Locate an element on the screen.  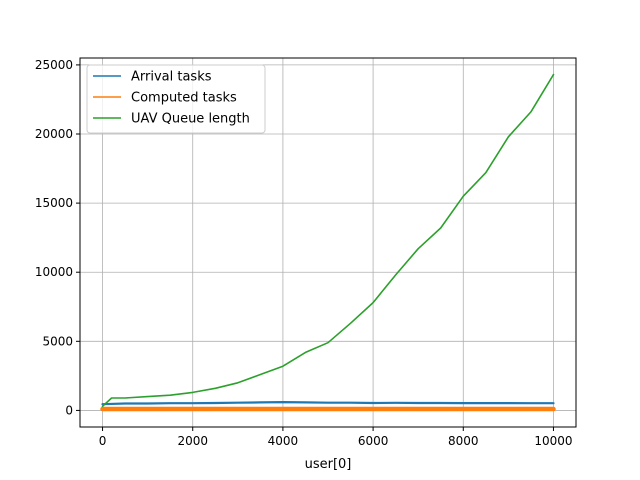
y-tick-label: 25000 is located at coordinates (54, 65).